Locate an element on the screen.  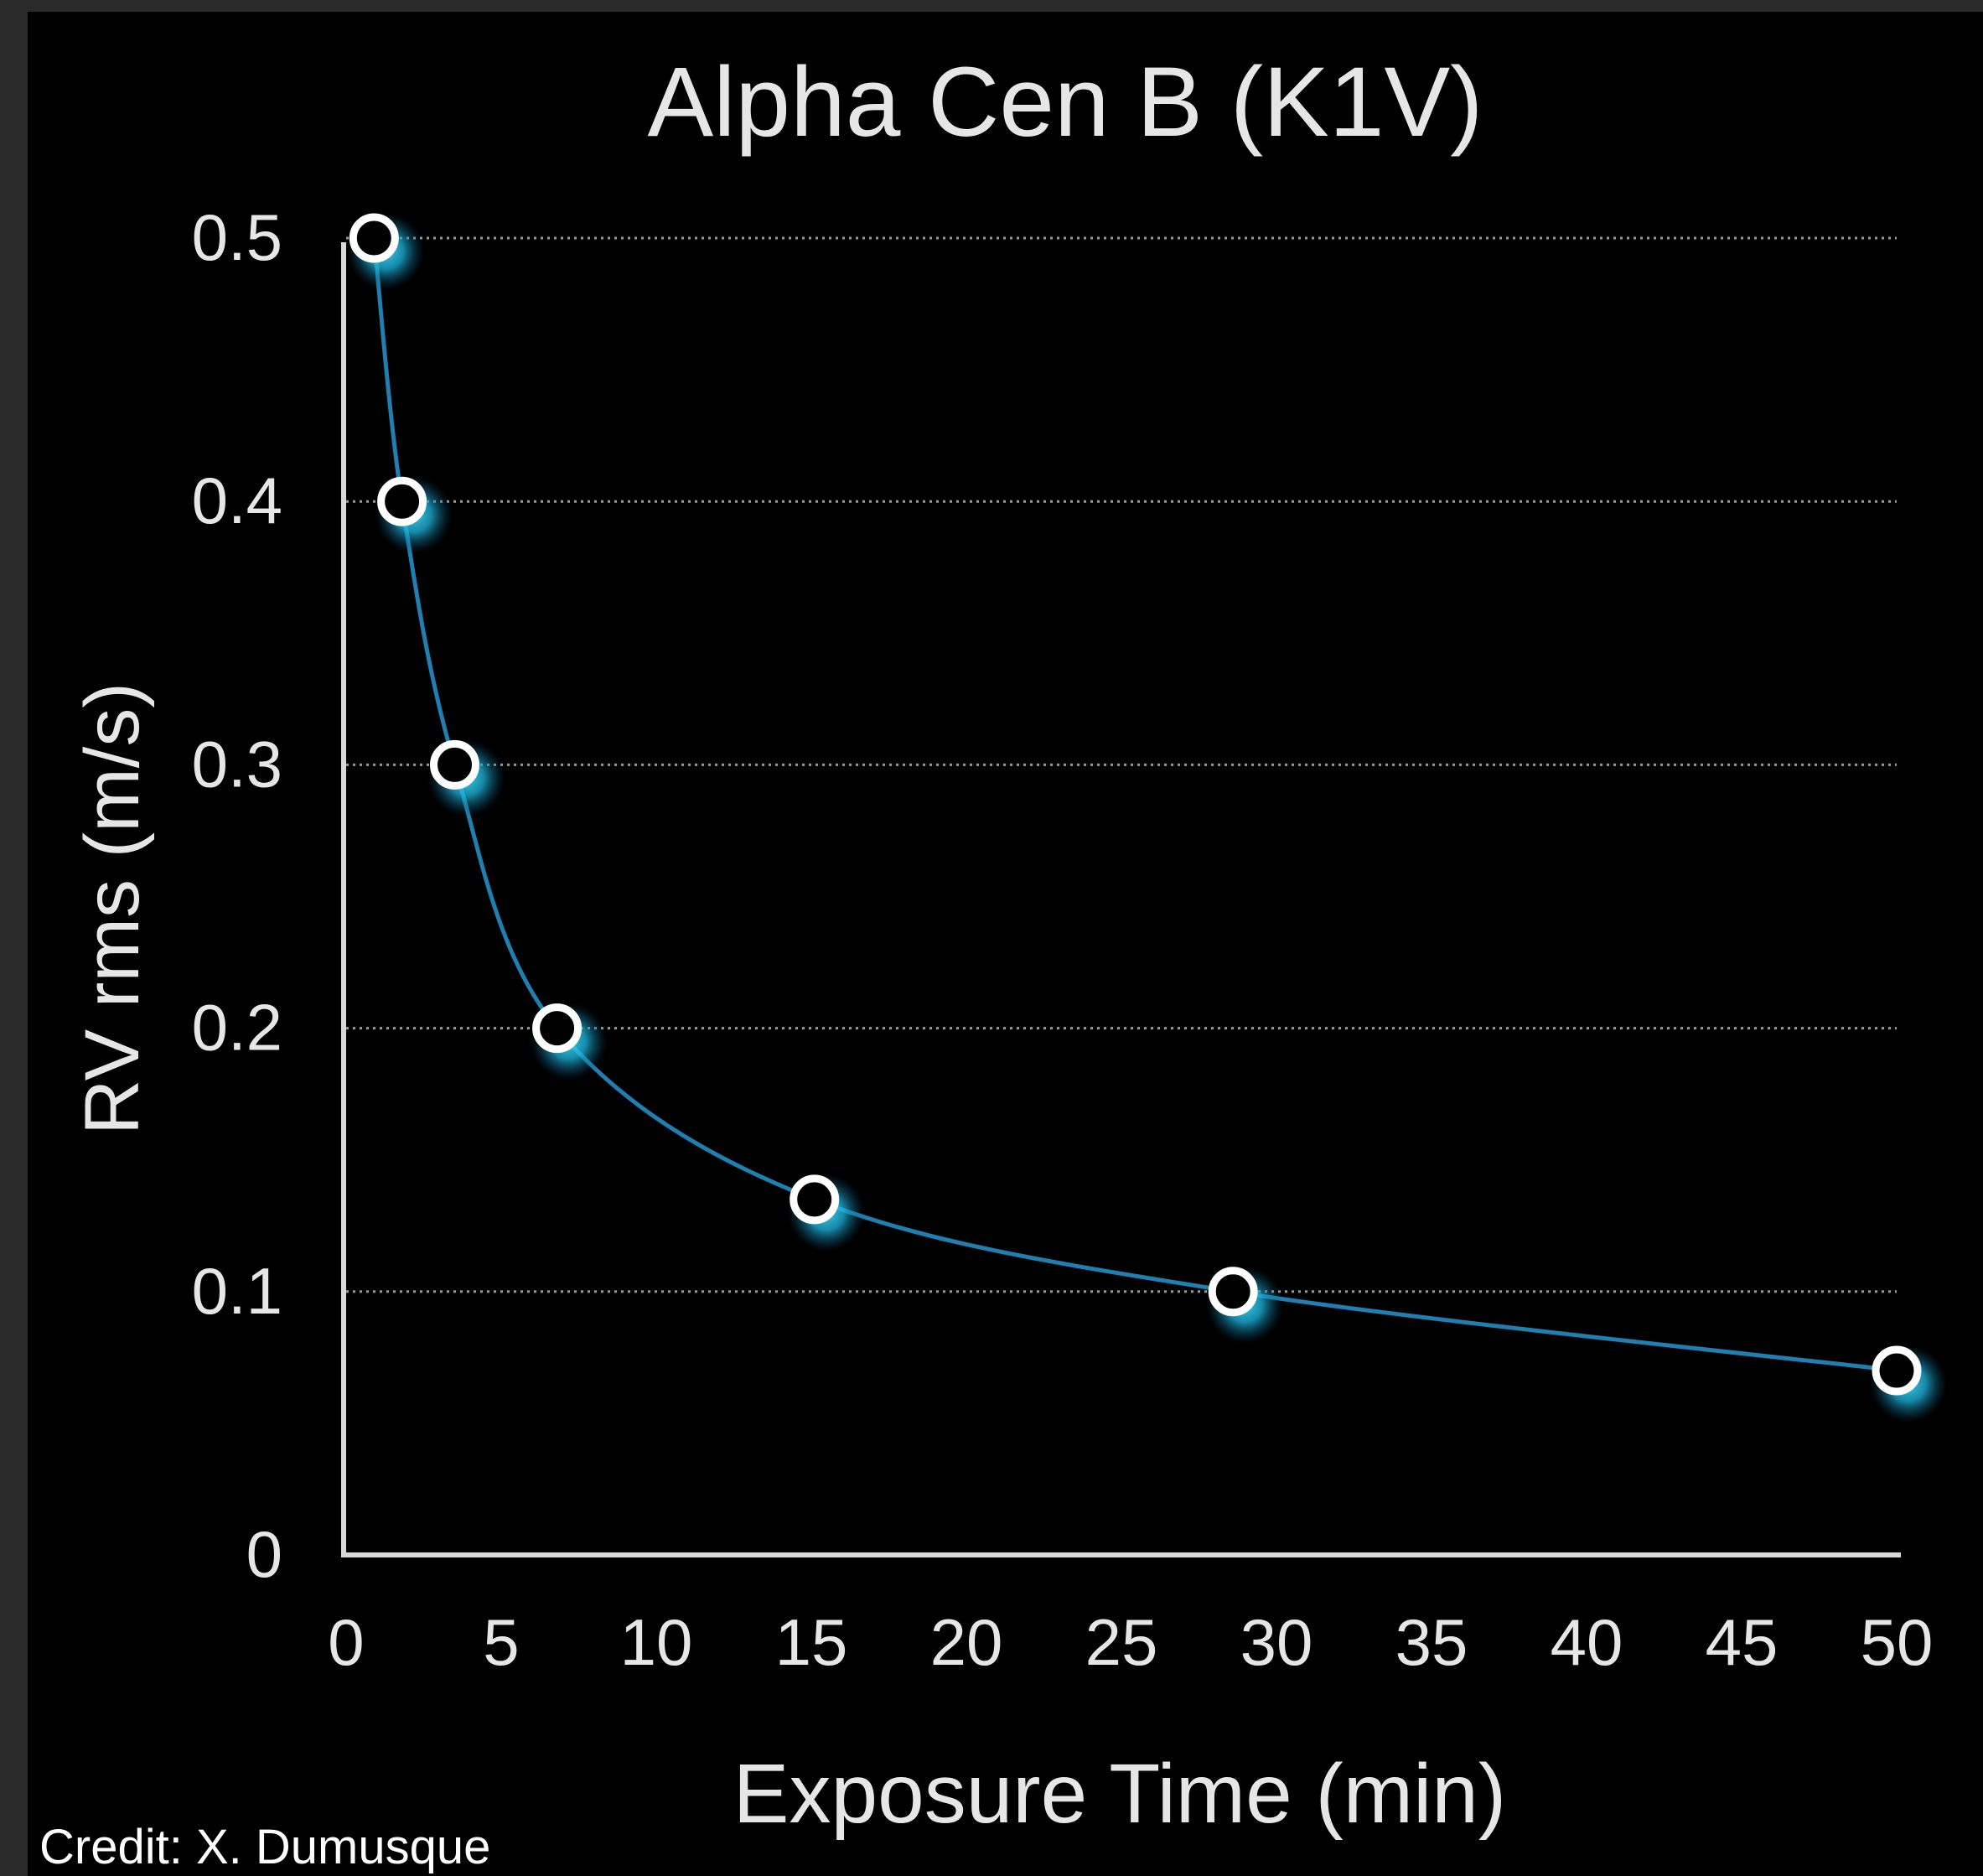
x-tick-label: 0 is located at coordinates (346, 1642).